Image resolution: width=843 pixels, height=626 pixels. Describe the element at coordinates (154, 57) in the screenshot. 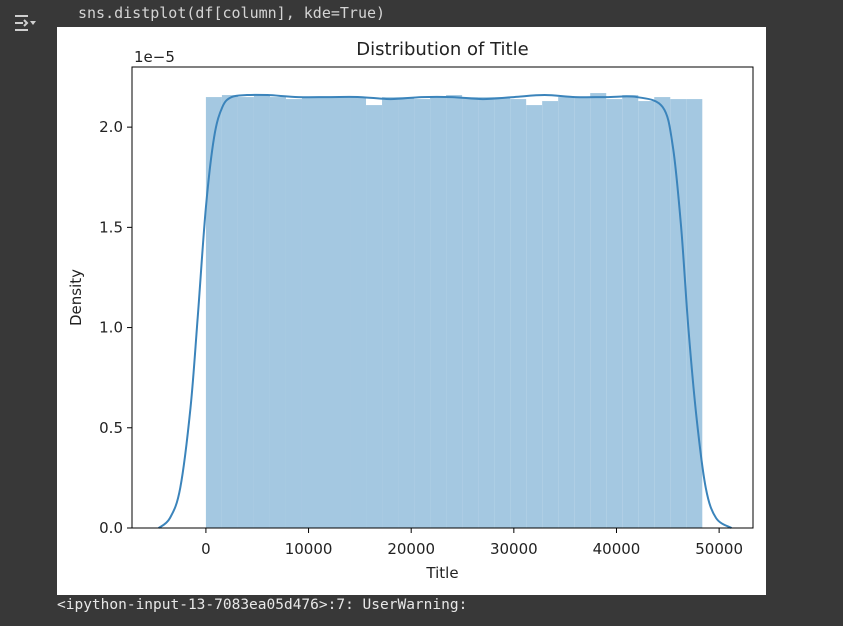

I see `y-offset-label: 1e−5` at that location.